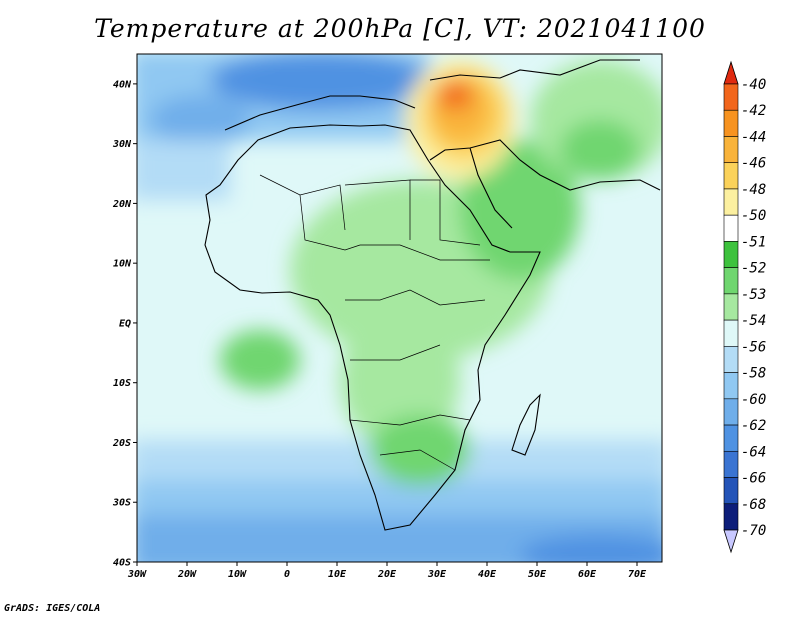  What do you see at coordinates (753, 347) in the screenshot?
I see `colorbar-label: -56` at bounding box center [753, 347].